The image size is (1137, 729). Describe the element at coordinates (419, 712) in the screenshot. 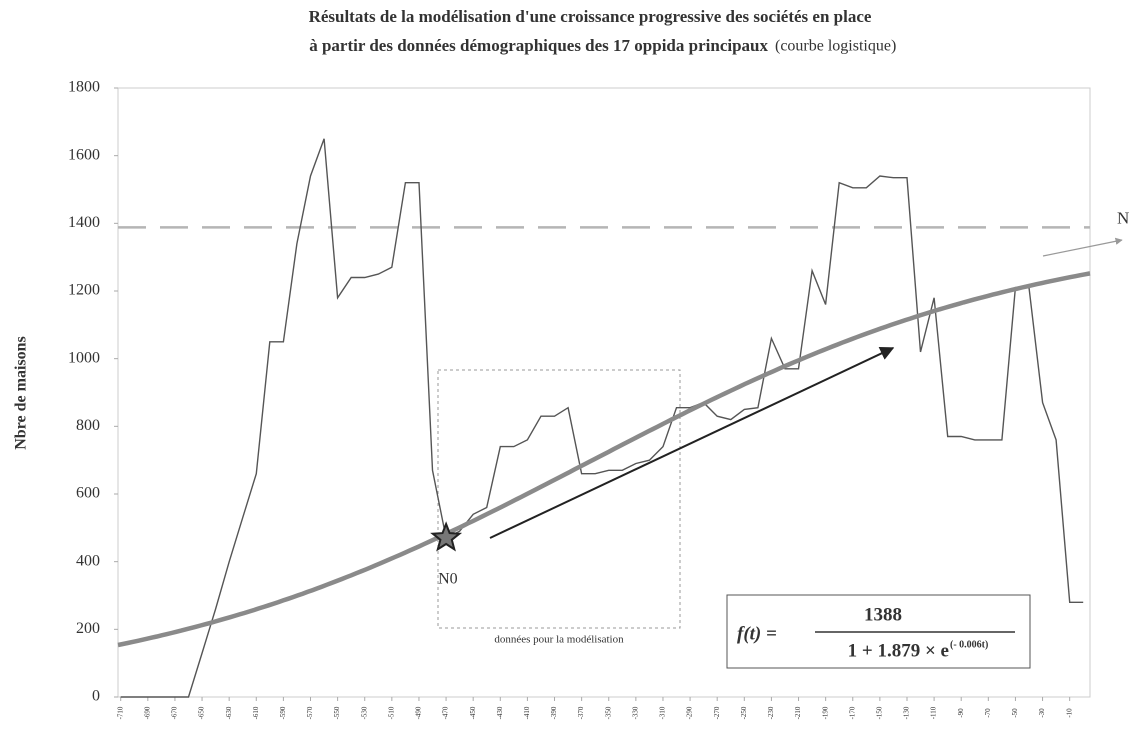

I see `x-tick-label: -490` at that location.